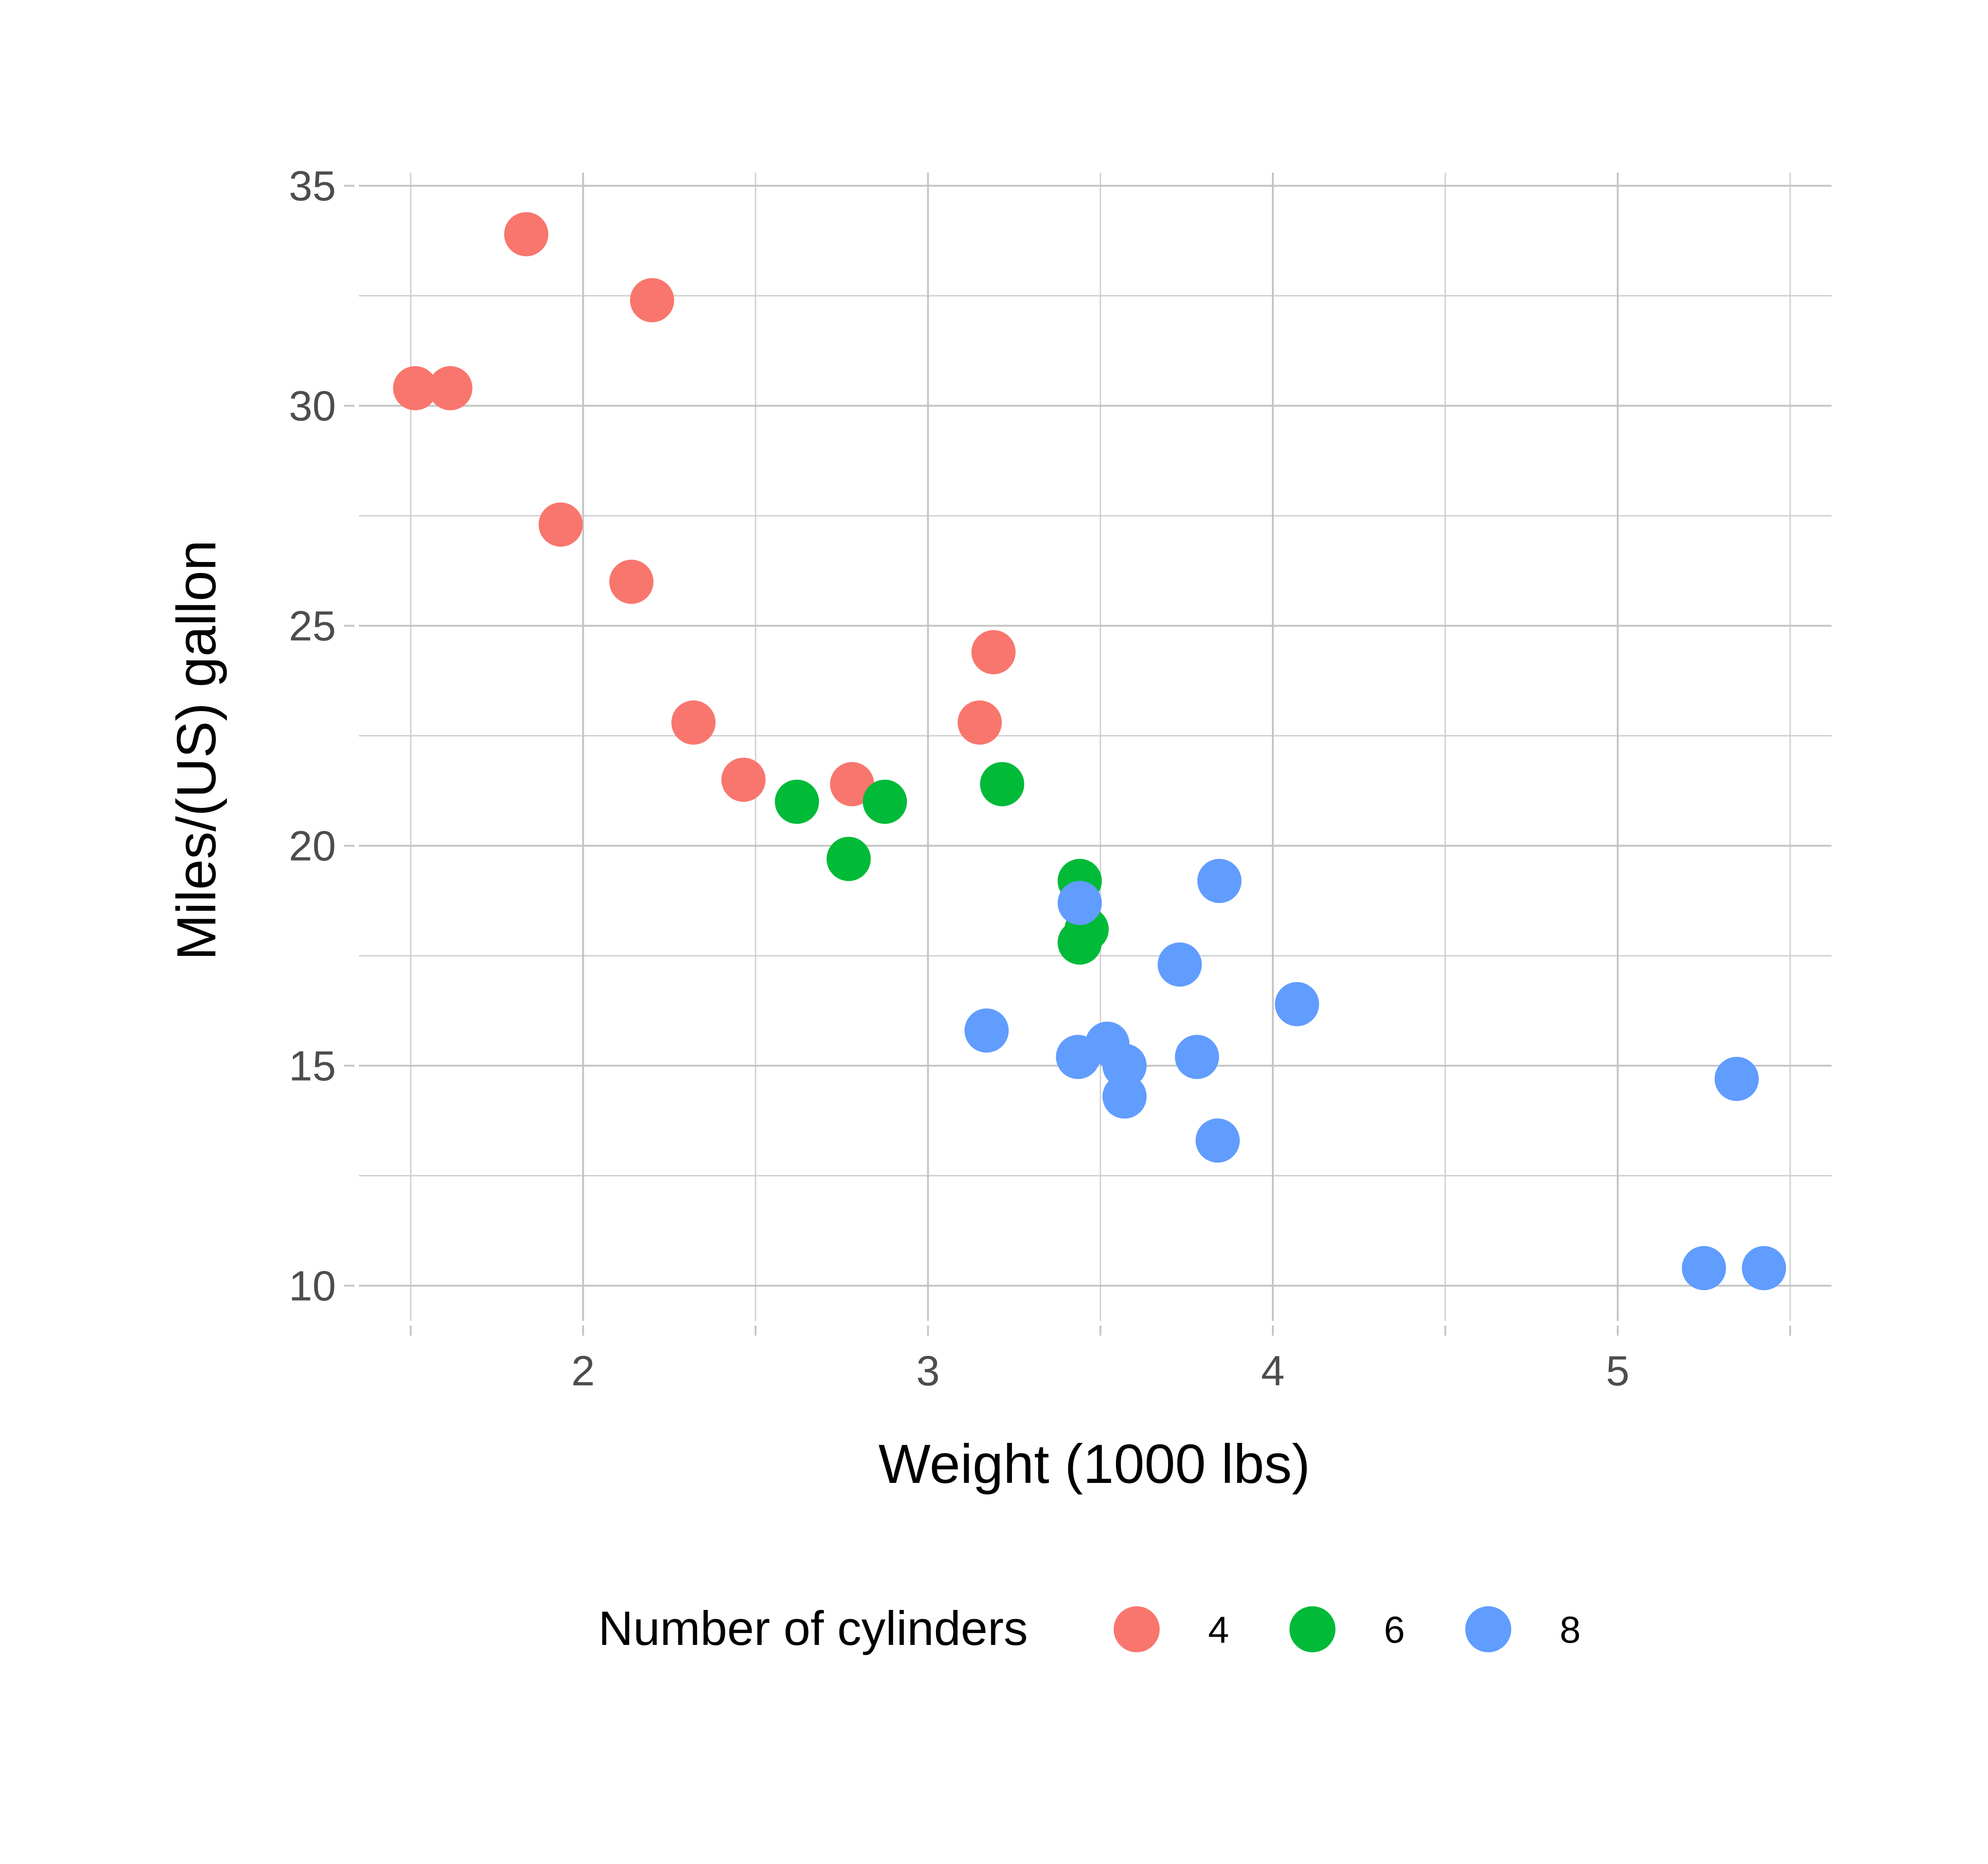  I want to click on y-tick-label: 25, so click(313, 627).